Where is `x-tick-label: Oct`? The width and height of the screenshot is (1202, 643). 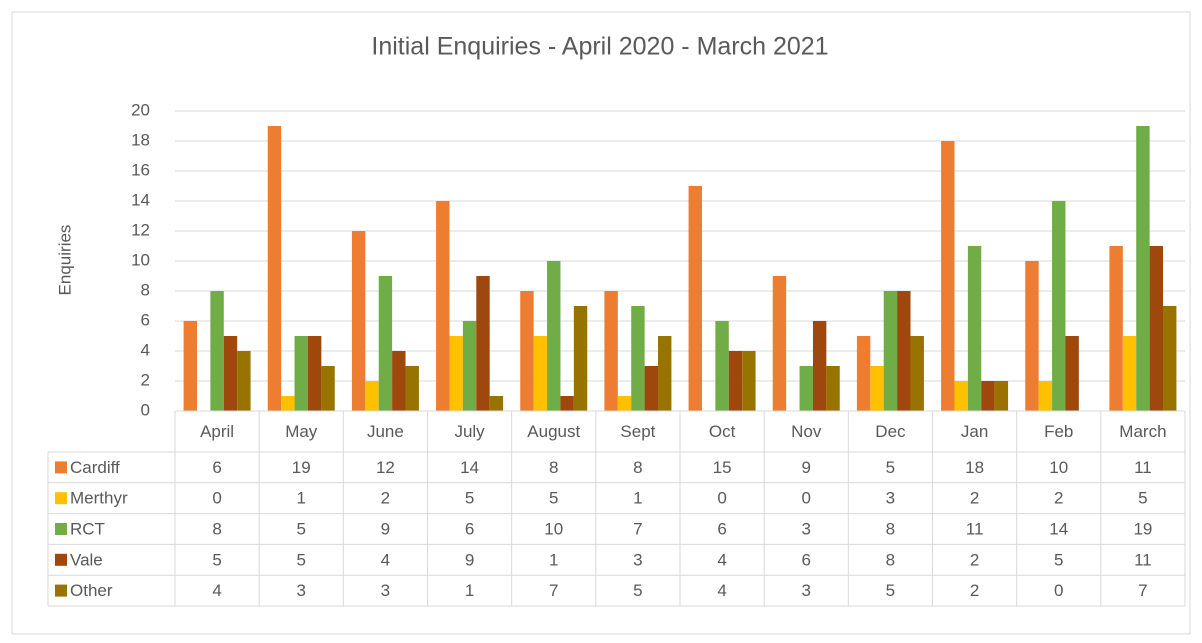
x-tick-label: Oct is located at coordinates (722, 431).